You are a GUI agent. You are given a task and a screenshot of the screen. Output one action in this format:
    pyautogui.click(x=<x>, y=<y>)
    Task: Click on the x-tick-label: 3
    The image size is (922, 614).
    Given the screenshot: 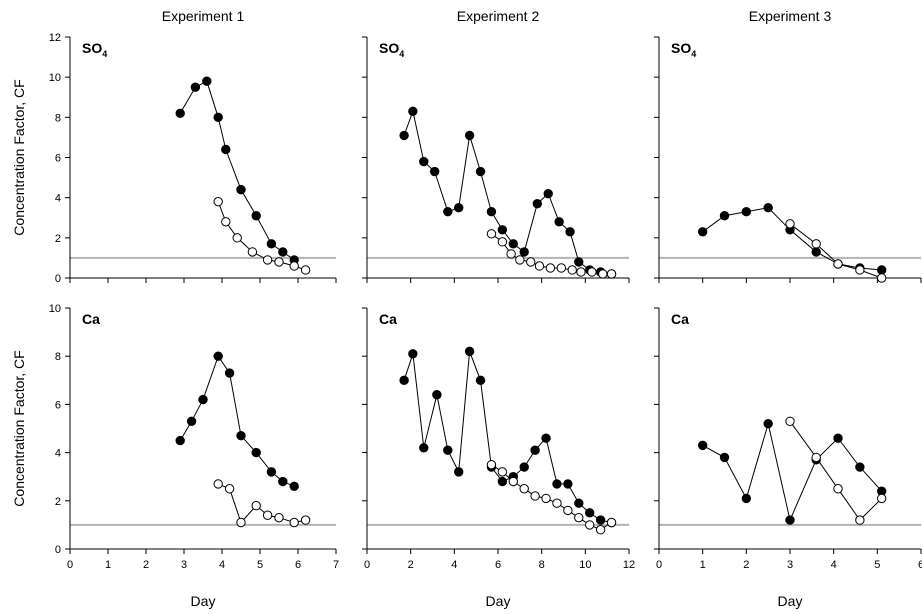 What is the action you would take?
    pyautogui.click(x=790, y=565)
    